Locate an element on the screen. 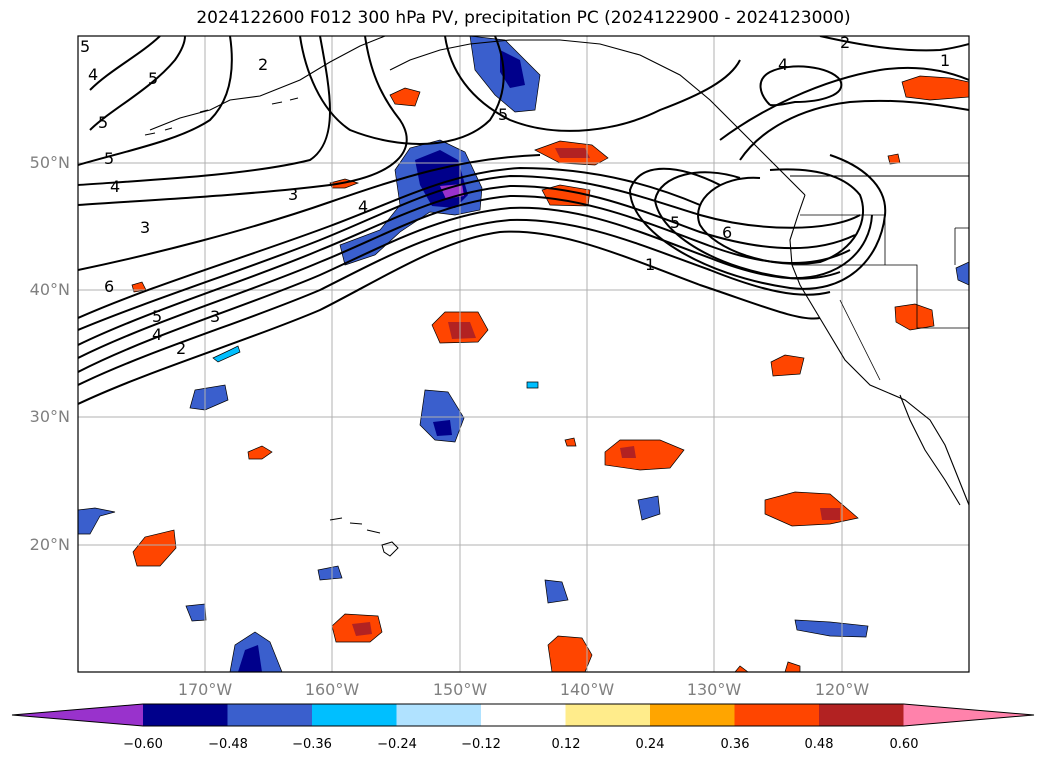 The width and height of the screenshot is (1047, 765). colorbar-tick-label: −0.48 is located at coordinates (228, 744).